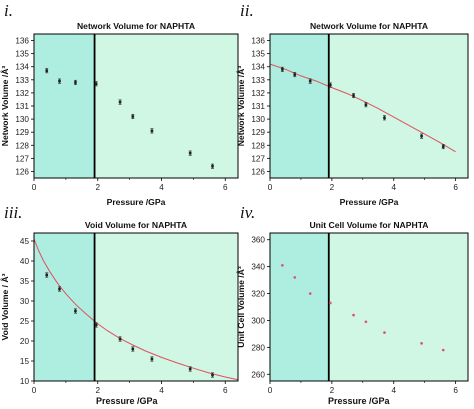  What do you see at coordinates (369, 26) in the screenshot?
I see `chart-title: Network Volume for NAPHTA` at bounding box center [369, 26].